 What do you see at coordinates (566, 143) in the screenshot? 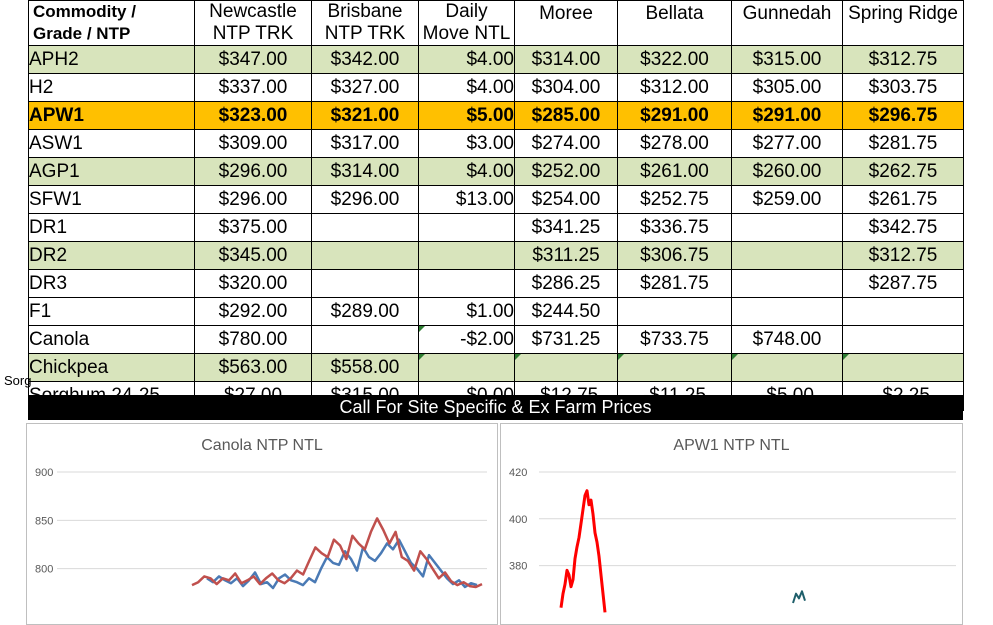
I see `price-cell: $274.00` at bounding box center [566, 143].